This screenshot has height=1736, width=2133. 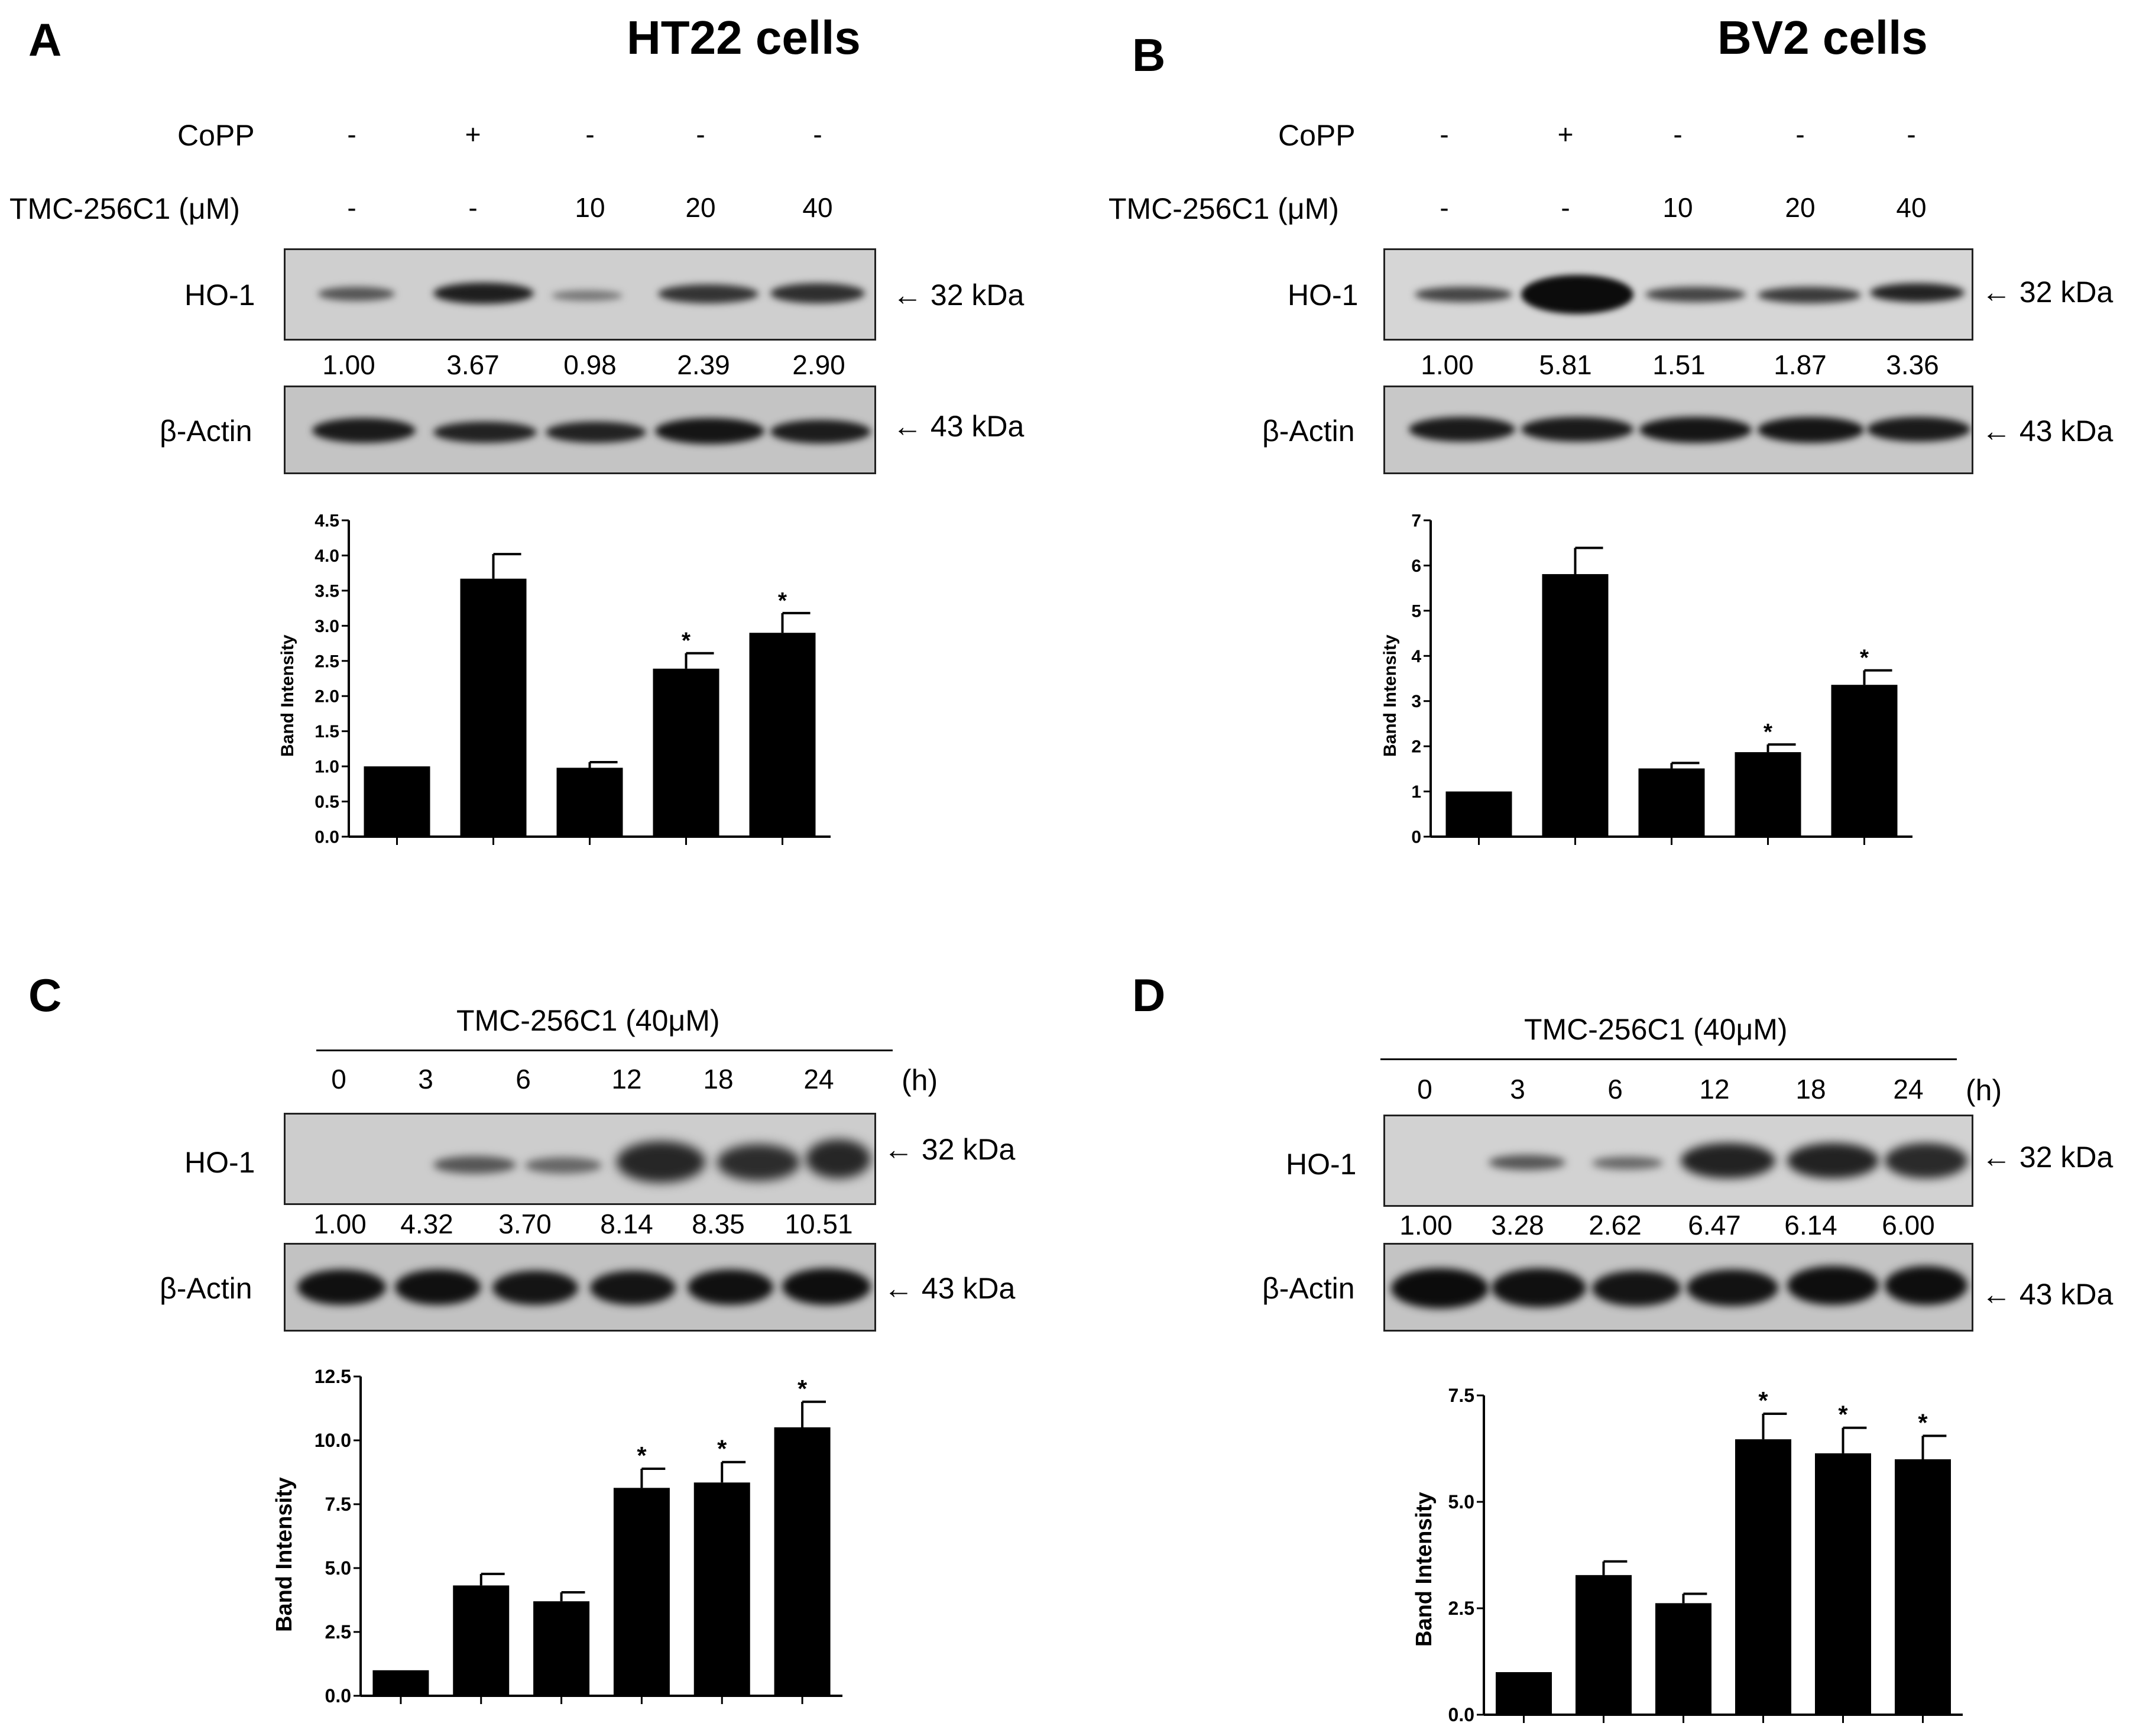 I want to click on y-tick-label: 1, so click(x=1416, y=792).